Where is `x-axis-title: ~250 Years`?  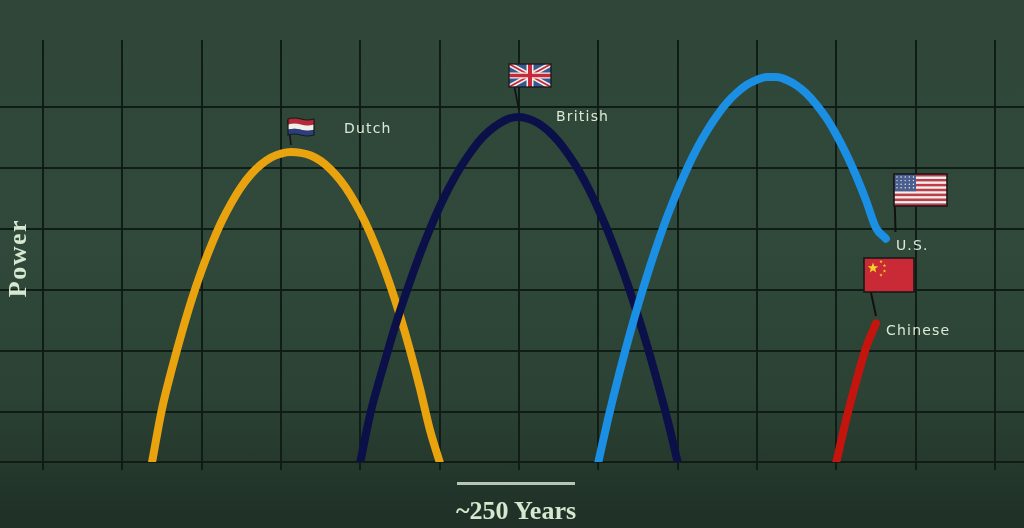
x-axis-title: ~250 Years is located at coordinates (516, 510).